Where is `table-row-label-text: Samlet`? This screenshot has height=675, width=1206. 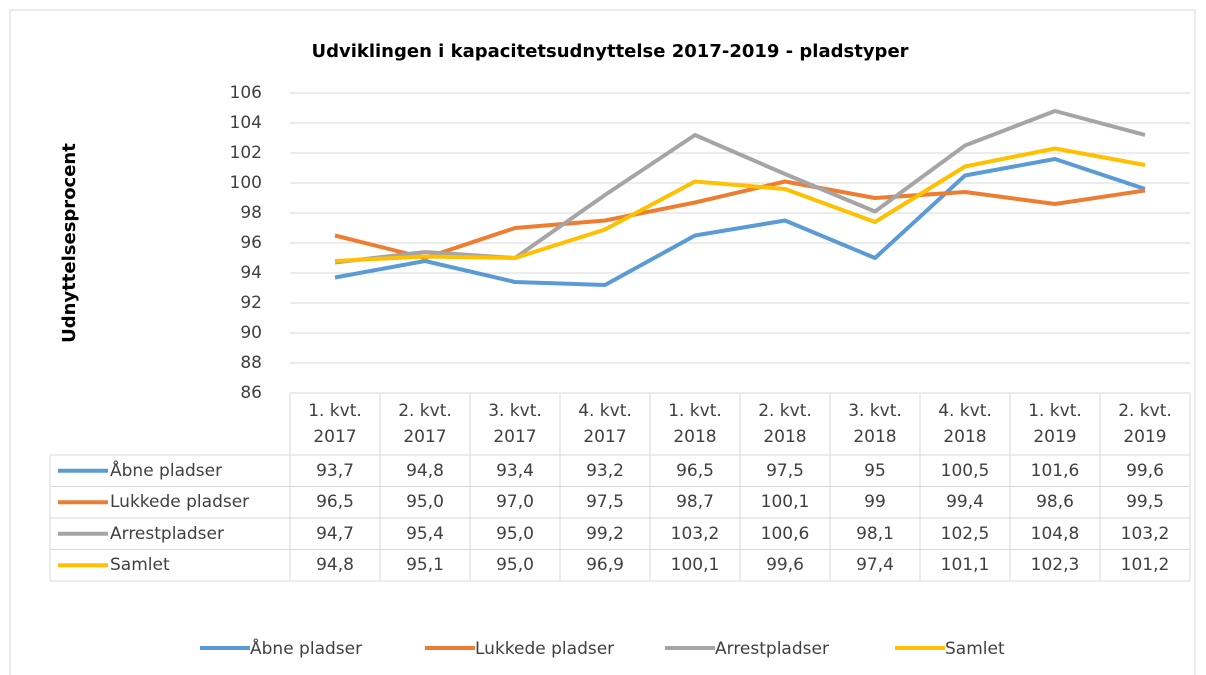 table-row-label-text: Samlet is located at coordinates (140, 565).